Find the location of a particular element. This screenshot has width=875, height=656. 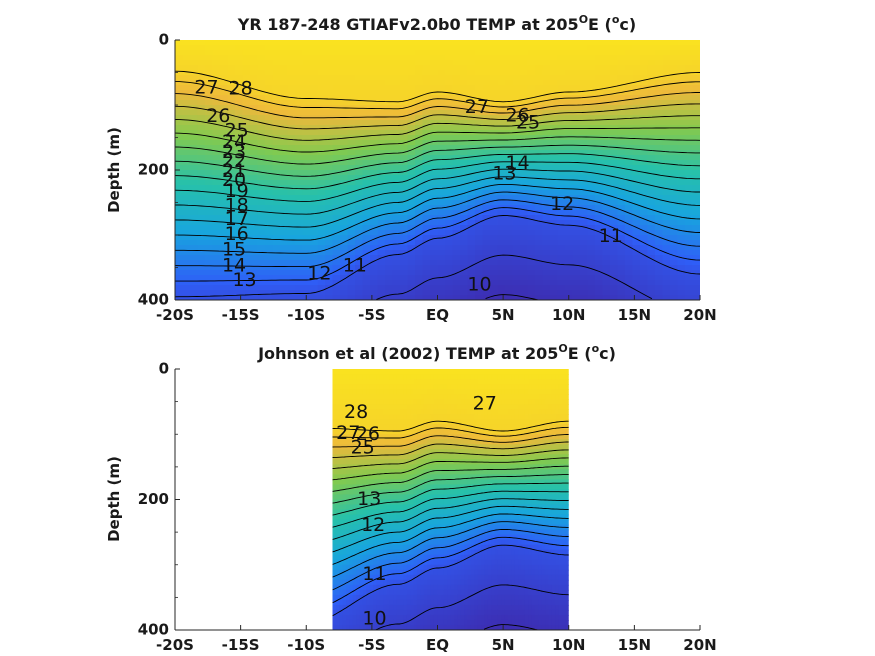

y-axis-label-top: Depth (m) is located at coordinates (114, 170).